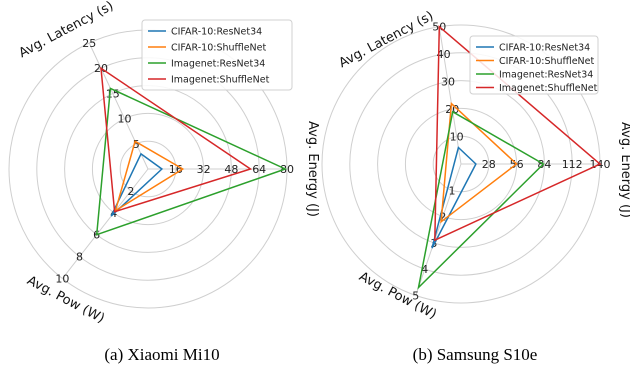 The width and height of the screenshot is (630, 371). What do you see at coordinates (475, 354) in the screenshot?
I see `caption-samsung: (b) Samsung S10e` at bounding box center [475, 354].